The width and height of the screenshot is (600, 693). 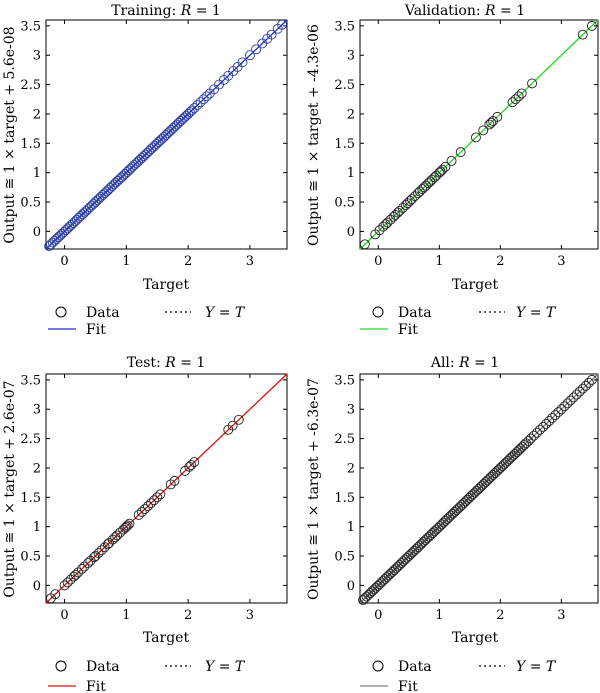 I want to click on panel-title: Validation: R = 1, so click(x=464, y=11).